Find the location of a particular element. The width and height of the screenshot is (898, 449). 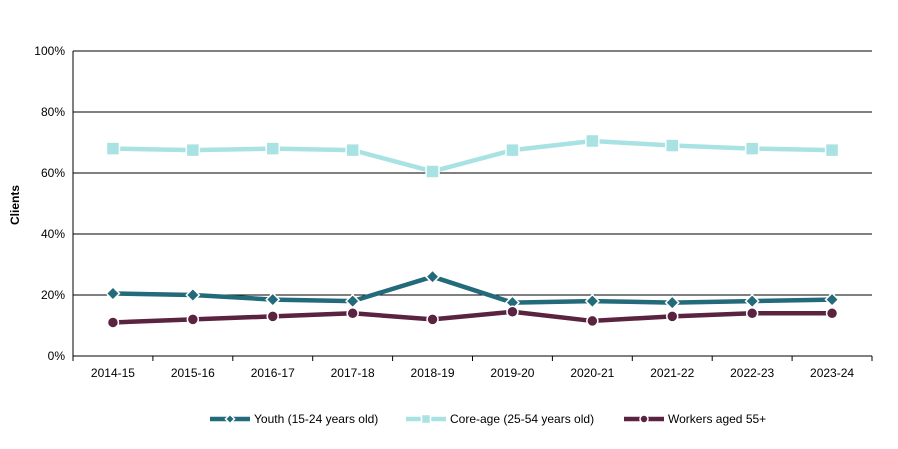

x-tick-label: 2015-16 is located at coordinates (193, 373).